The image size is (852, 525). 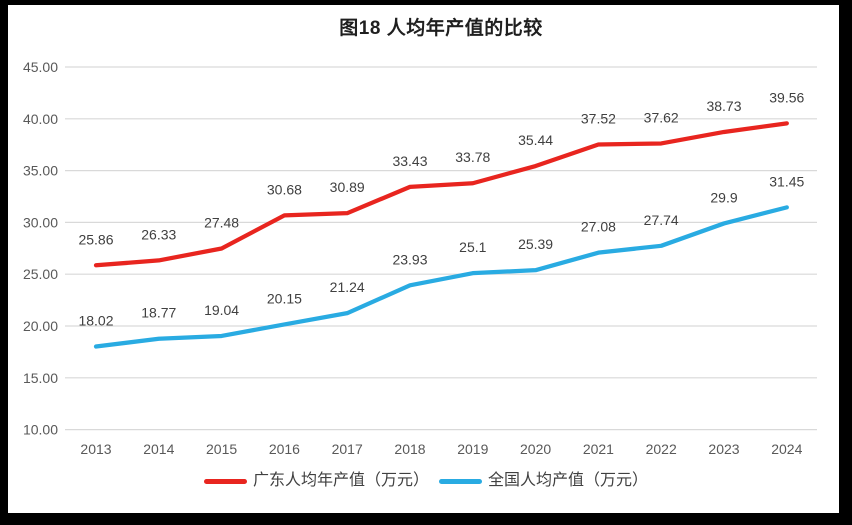 I want to click on svg-text: 37.52, so click(x=598, y=118).